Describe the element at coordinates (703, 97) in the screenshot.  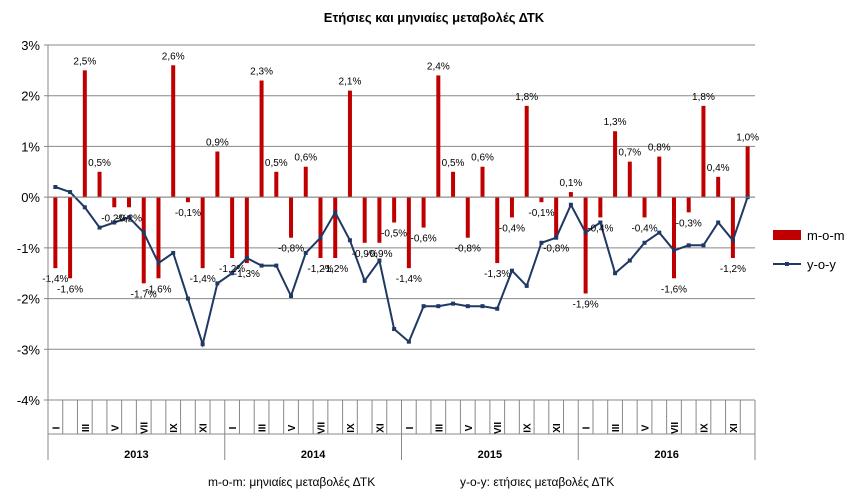
I see `mom-data-label: 1,8%` at that location.